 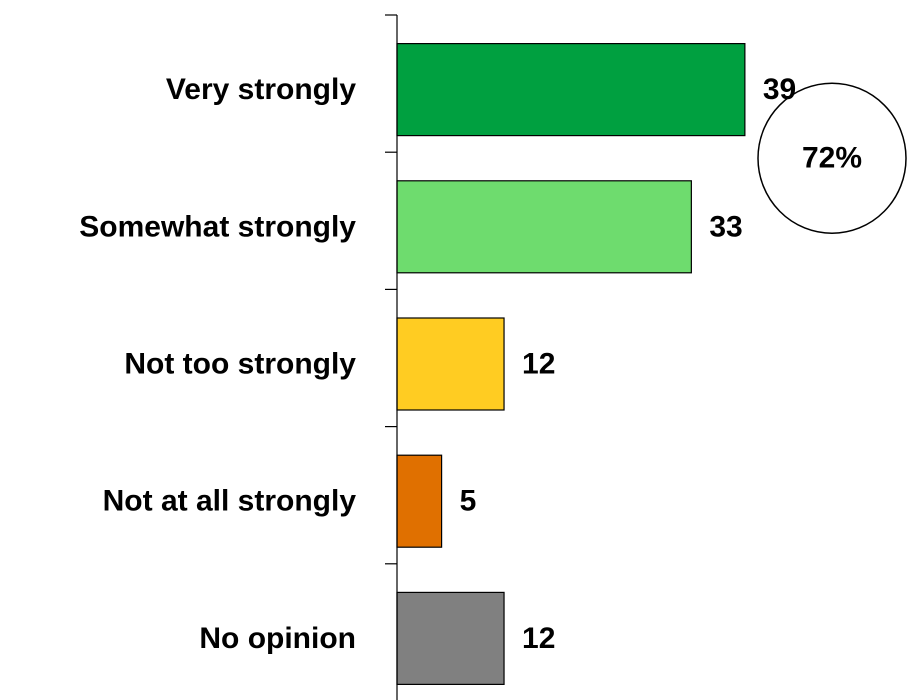 I want to click on category-label: Not at all strongly, so click(x=230, y=501).